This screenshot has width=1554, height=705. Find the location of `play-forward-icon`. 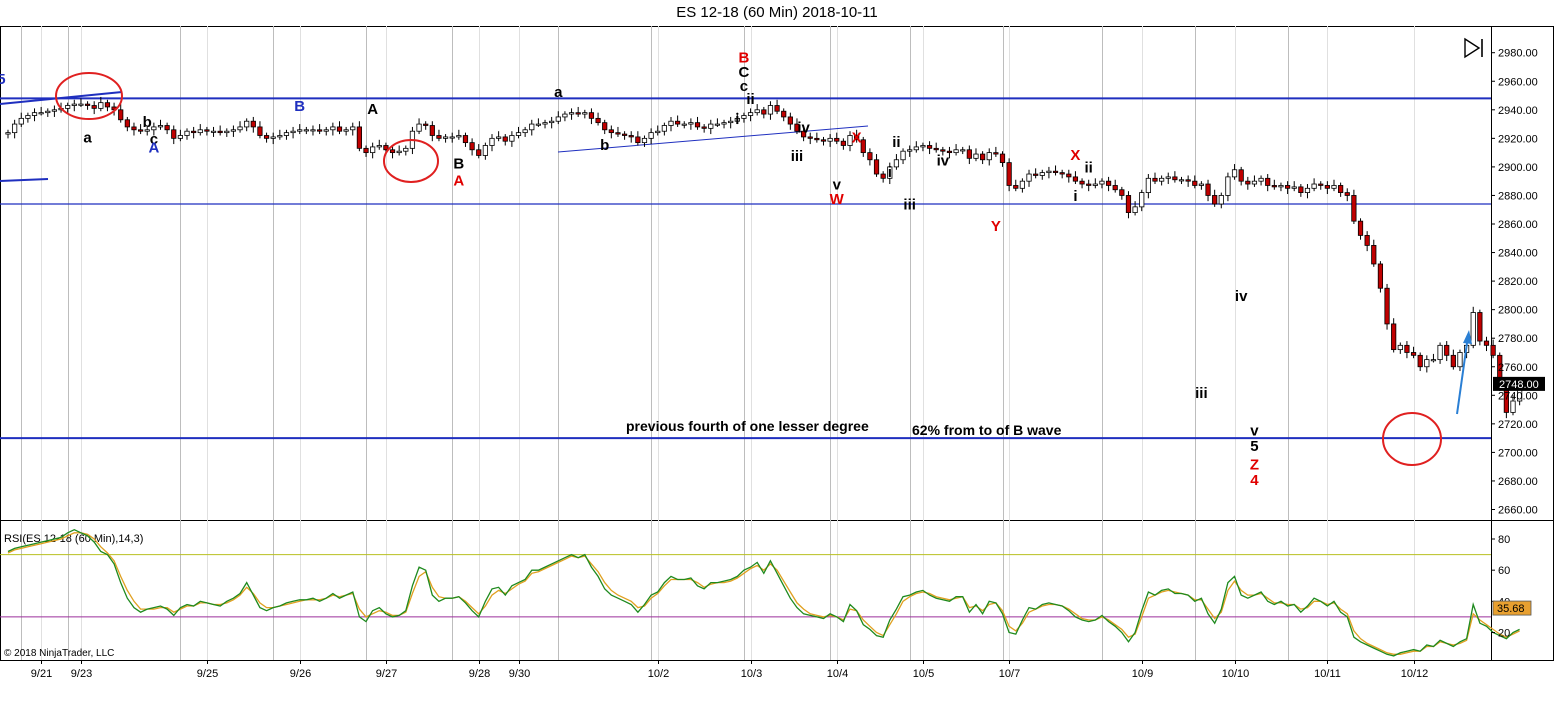

play-forward-icon is located at coordinates (1474, 48).